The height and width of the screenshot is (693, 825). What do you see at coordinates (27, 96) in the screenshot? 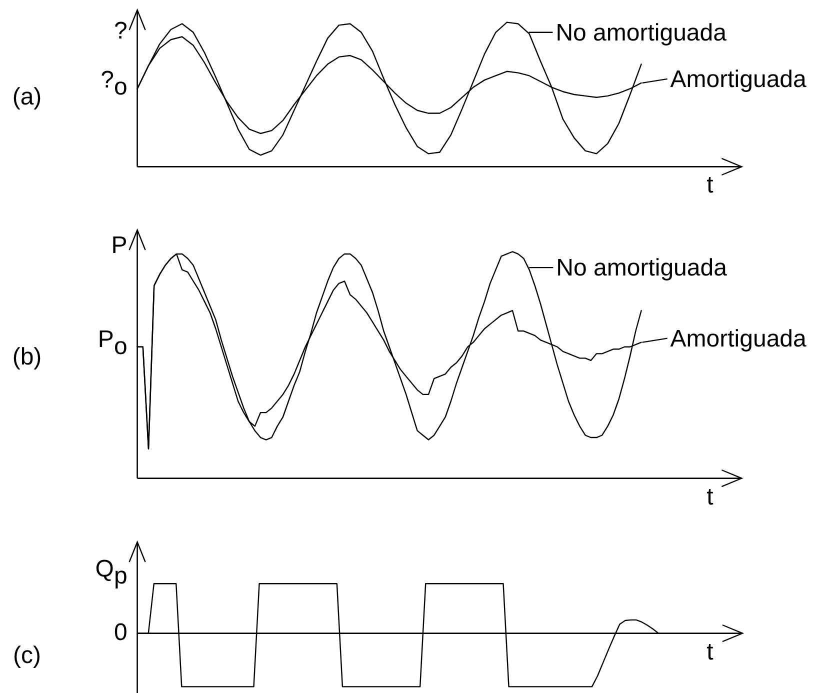
I see `text: (a)` at bounding box center [27, 96].